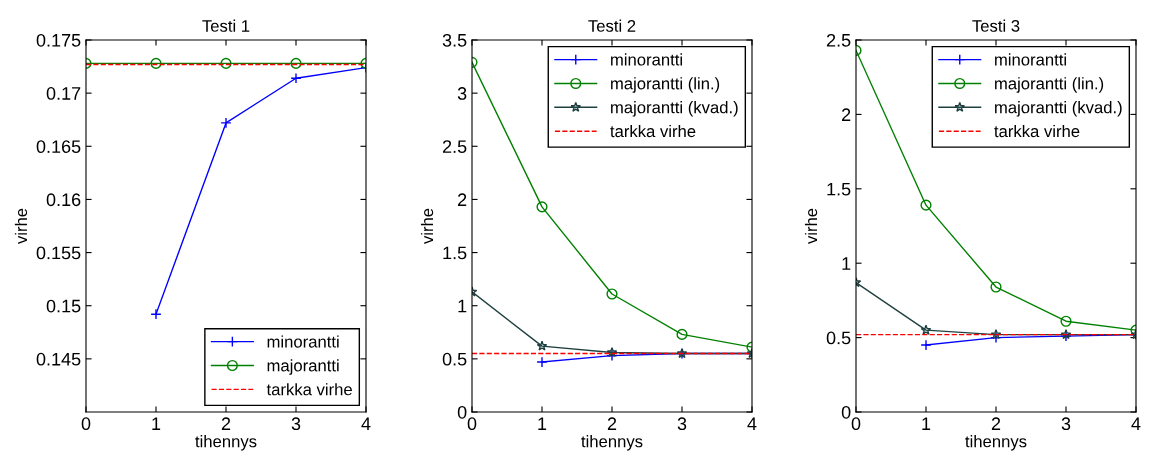  Describe the element at coordinates (63, 306) in the screenshot. I see `y-tick-label: 0.15` at that location.